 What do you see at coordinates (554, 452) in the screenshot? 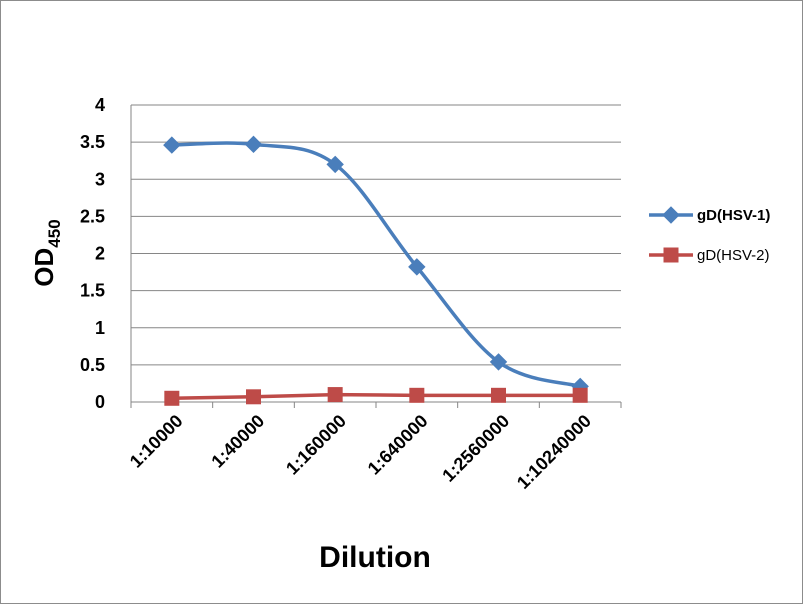
I see `x-tick-label: 1:10240000` at bounding box center [554, 452].